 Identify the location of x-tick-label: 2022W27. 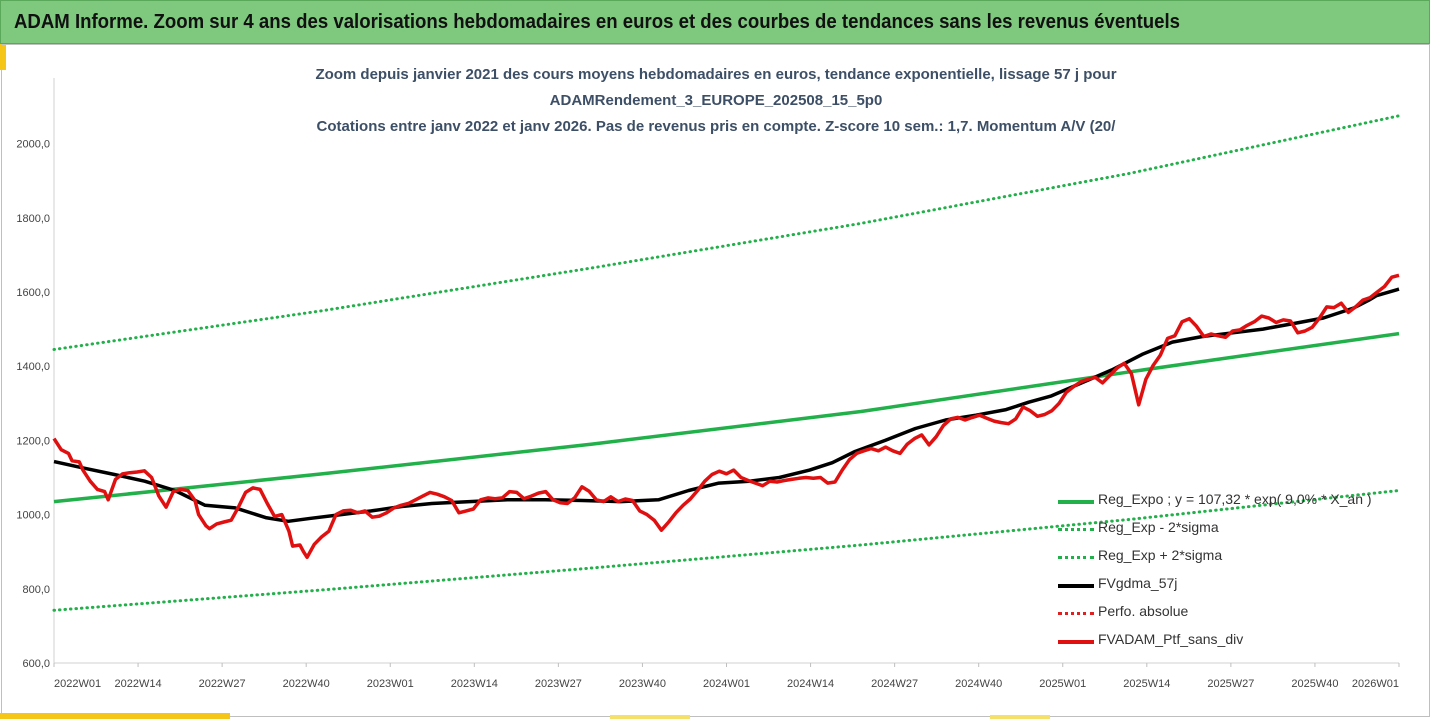
(222, 684).